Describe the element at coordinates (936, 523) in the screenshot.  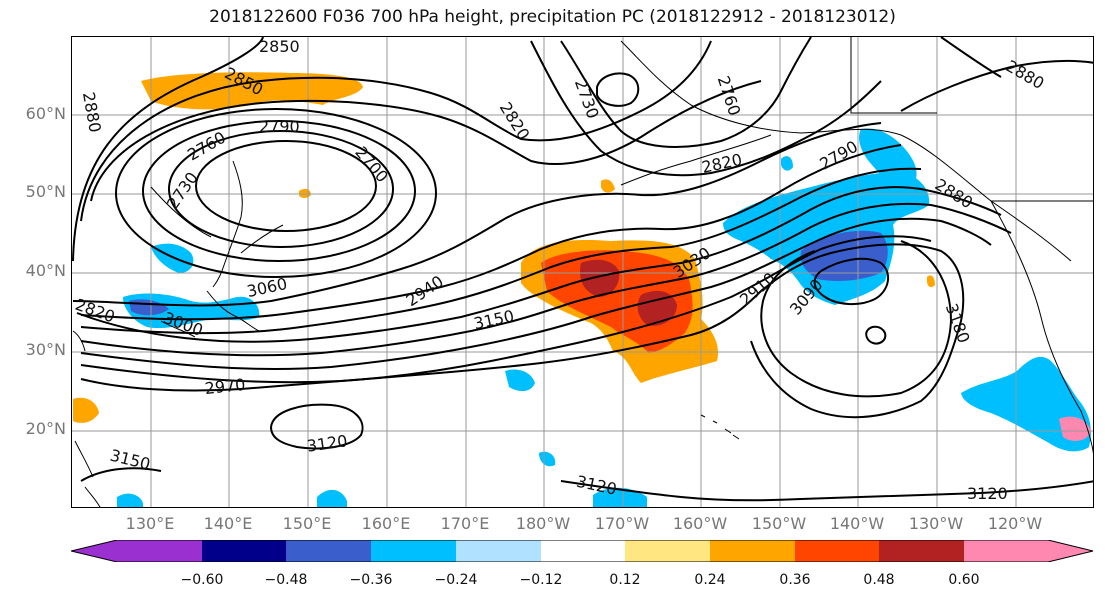
I see `lon-label-130w: 130°W` at that location.